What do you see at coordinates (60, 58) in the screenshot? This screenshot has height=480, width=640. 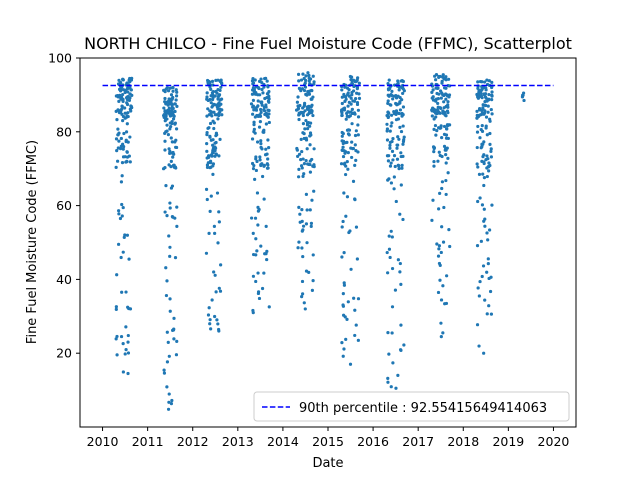 I see `y-tick-label: 100` at bounding box center [60, 58].